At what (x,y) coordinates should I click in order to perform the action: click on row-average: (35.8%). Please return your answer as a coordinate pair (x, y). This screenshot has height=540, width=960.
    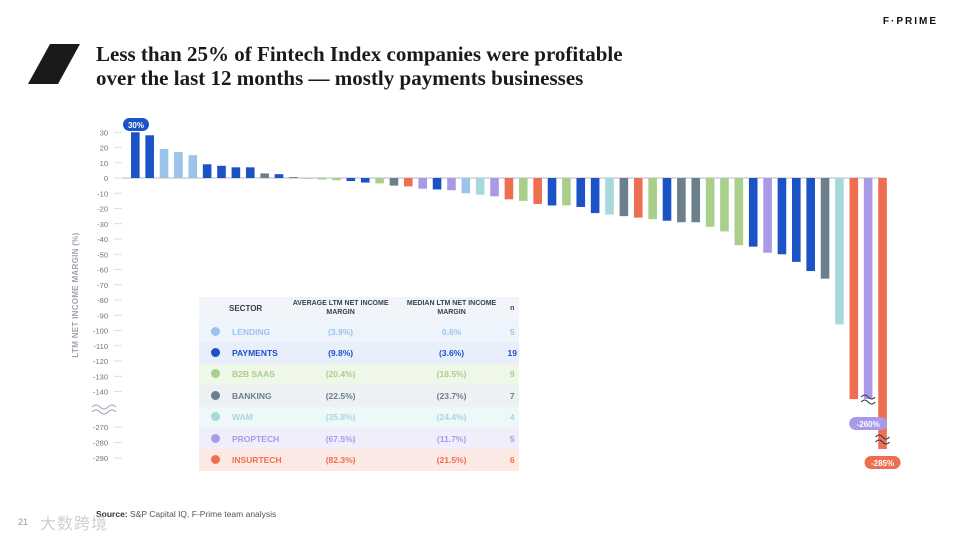
    Looking at the image, I should click on (340, 417).